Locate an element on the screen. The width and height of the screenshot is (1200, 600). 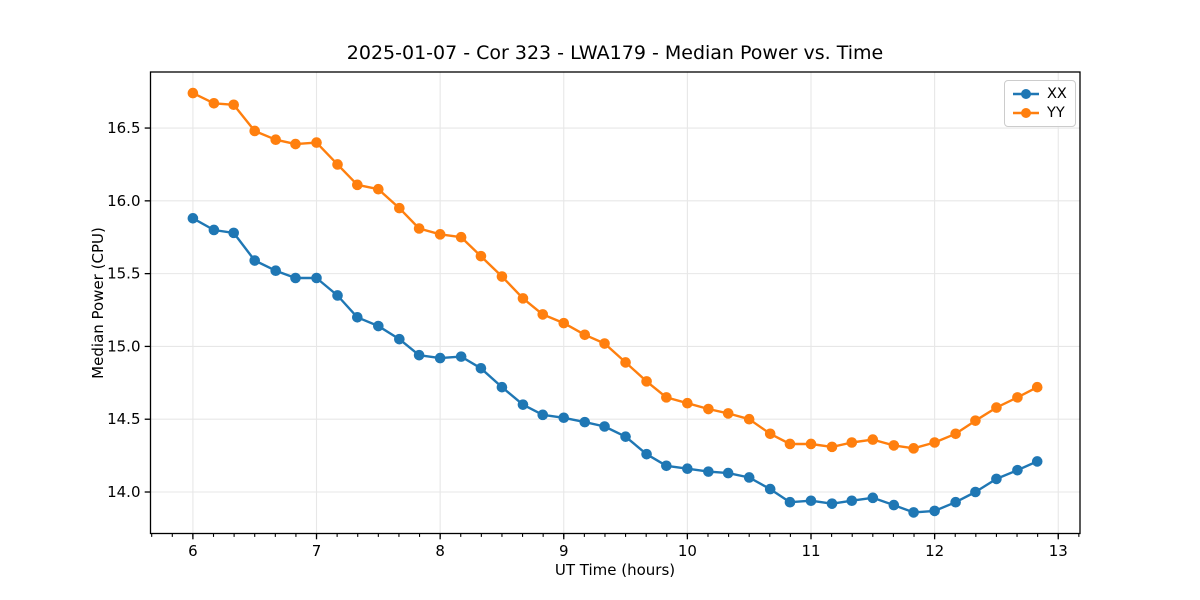
x-tick-label: 12 is located at coordinates (934, 551).